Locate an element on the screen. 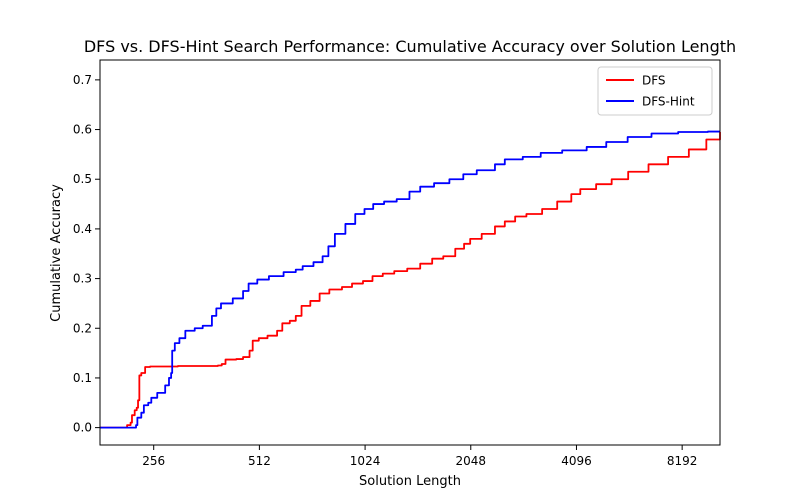 The height and width of the screenshot is (500, 800). x-tick-label: 1024 is located at coordinates (365, 461).